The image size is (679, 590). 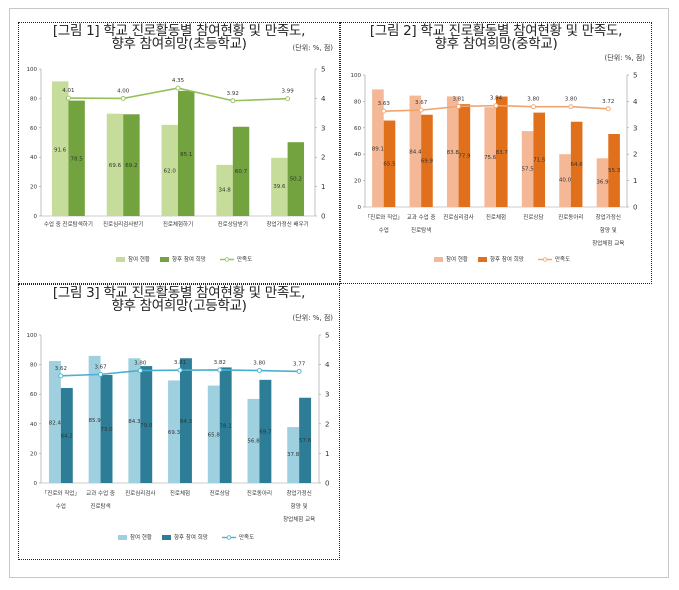 What do you see at coordinates (299, 506) in the screenshot?
I see `category-label: 함양 및` at bounding box center [299, 506].